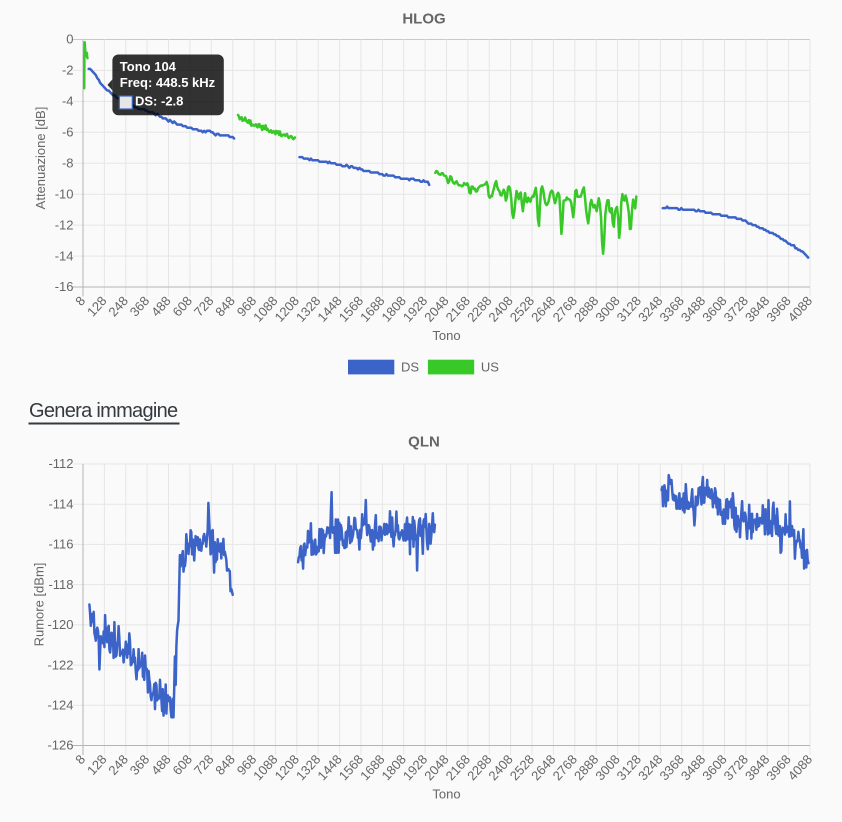 The image size is (842, 822). I want to click on svg-text: Attenuazione [dB], so click(40, 158).